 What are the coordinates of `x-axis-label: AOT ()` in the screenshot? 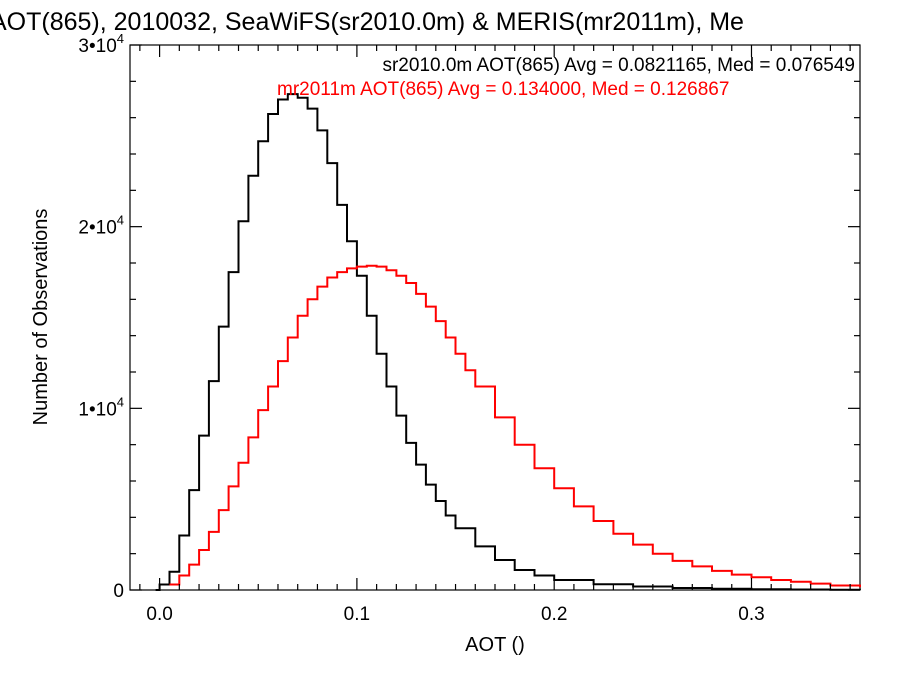 It's located at (495, 645).